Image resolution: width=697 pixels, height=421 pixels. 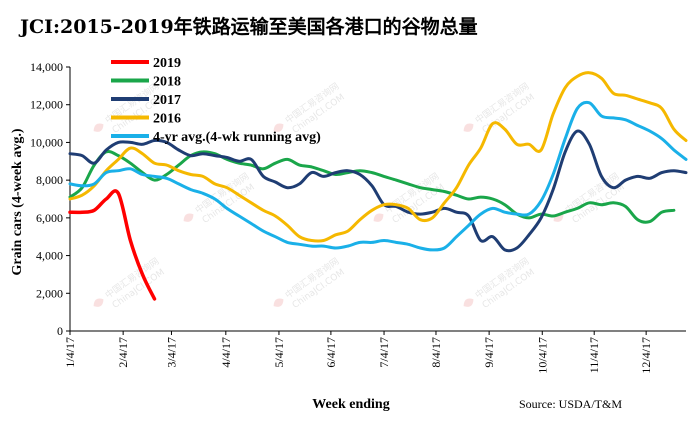 What do you see at coordinates (167, 119) in the screenshot?
I see `legend-label-2016: 2016` at bounding box center [167, 119].